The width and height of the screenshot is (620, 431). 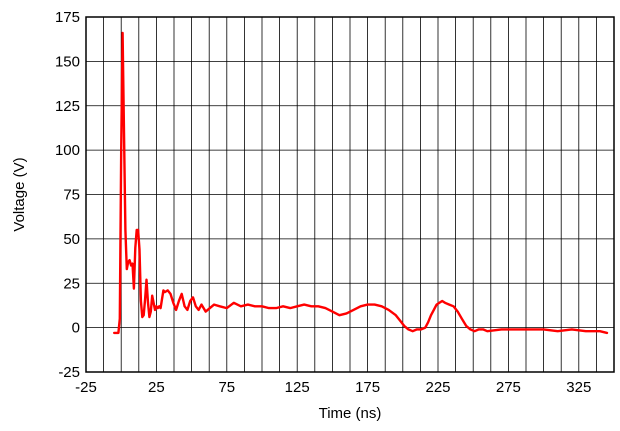 What do you see at coordinates (508, 387) in the screenshot?
I see `x-tick-label: 275` at bounding box center [508, 387].